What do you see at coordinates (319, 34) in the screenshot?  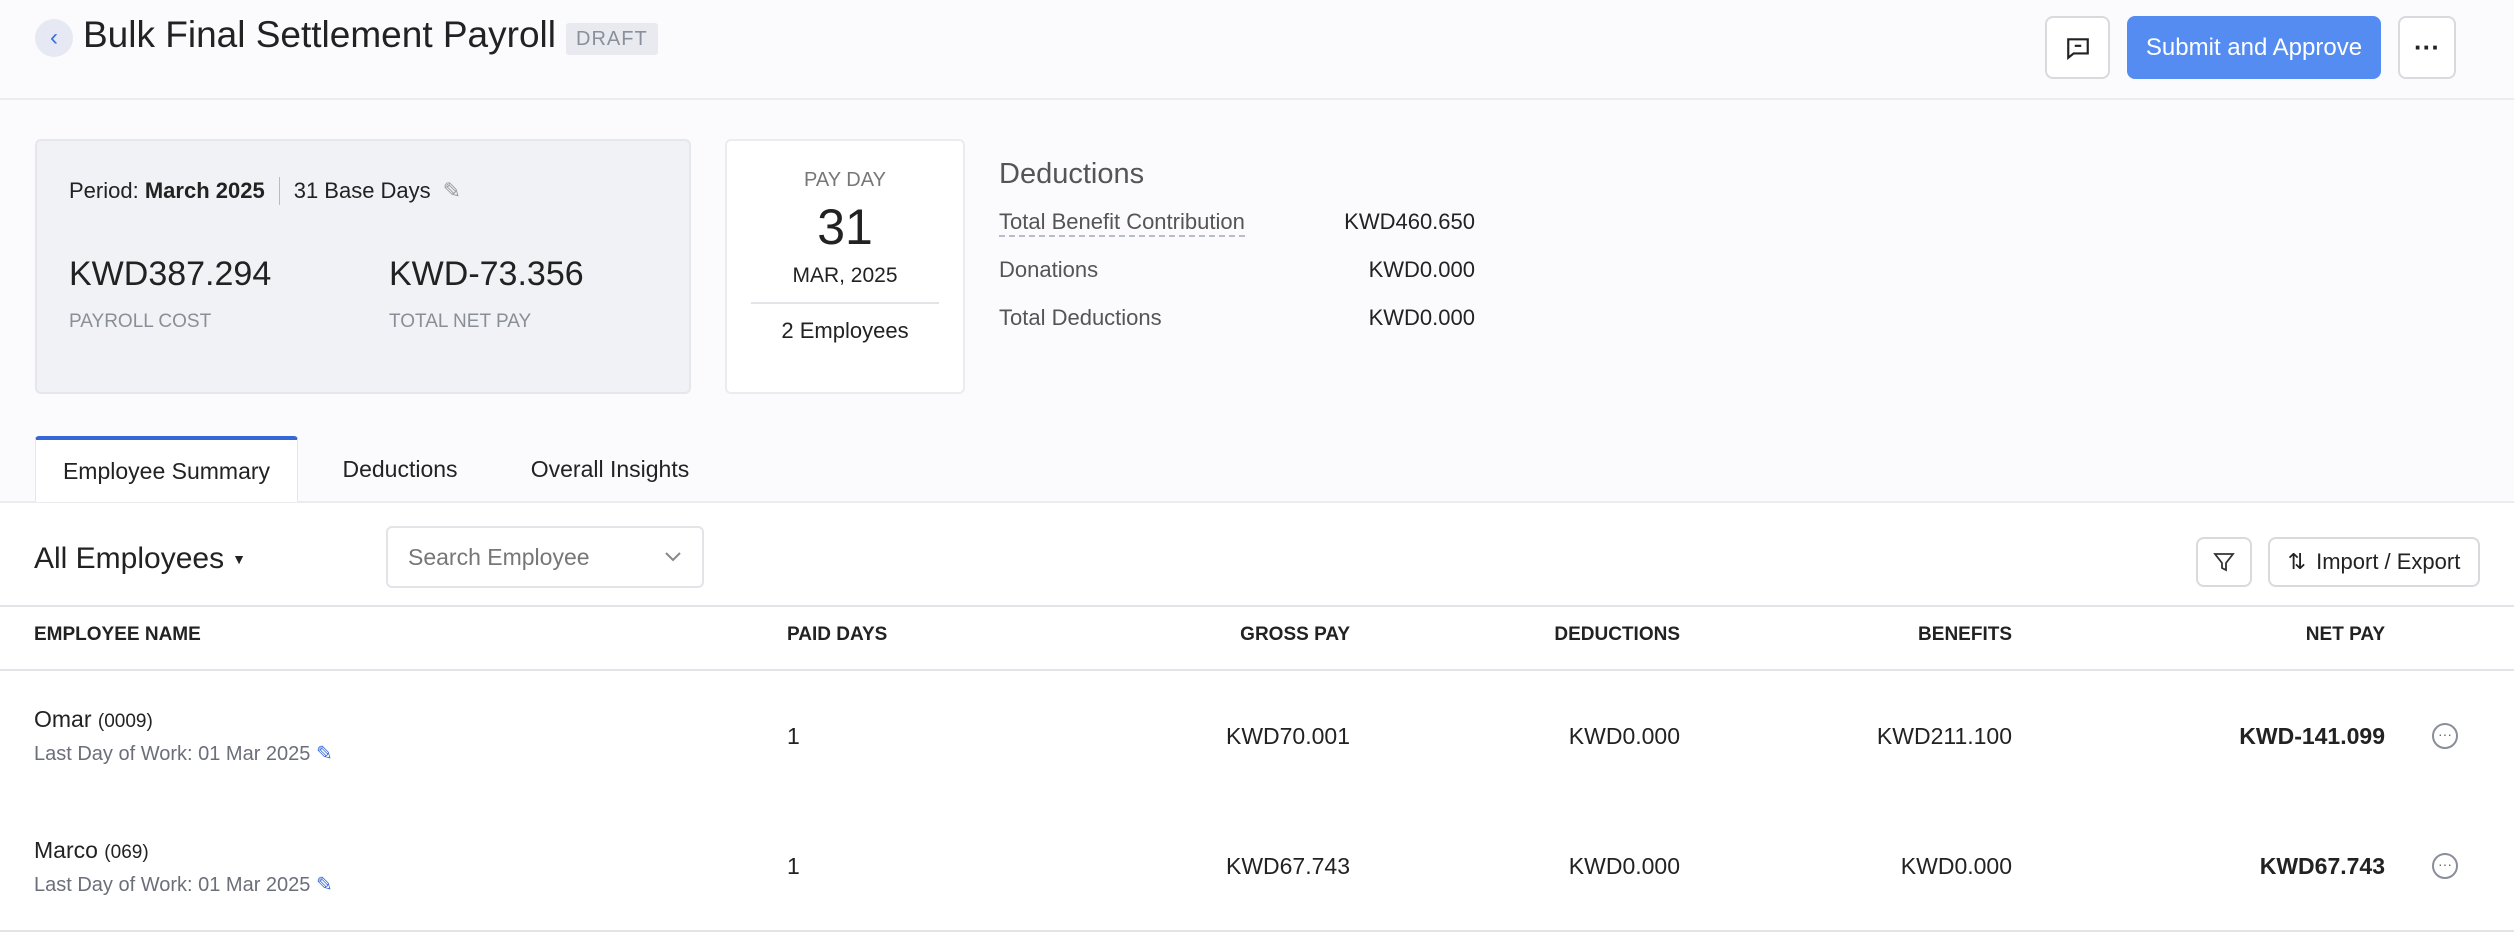 I see `page-title: Bulk Final Settlement Payroll` at bounding box center [319, 34].